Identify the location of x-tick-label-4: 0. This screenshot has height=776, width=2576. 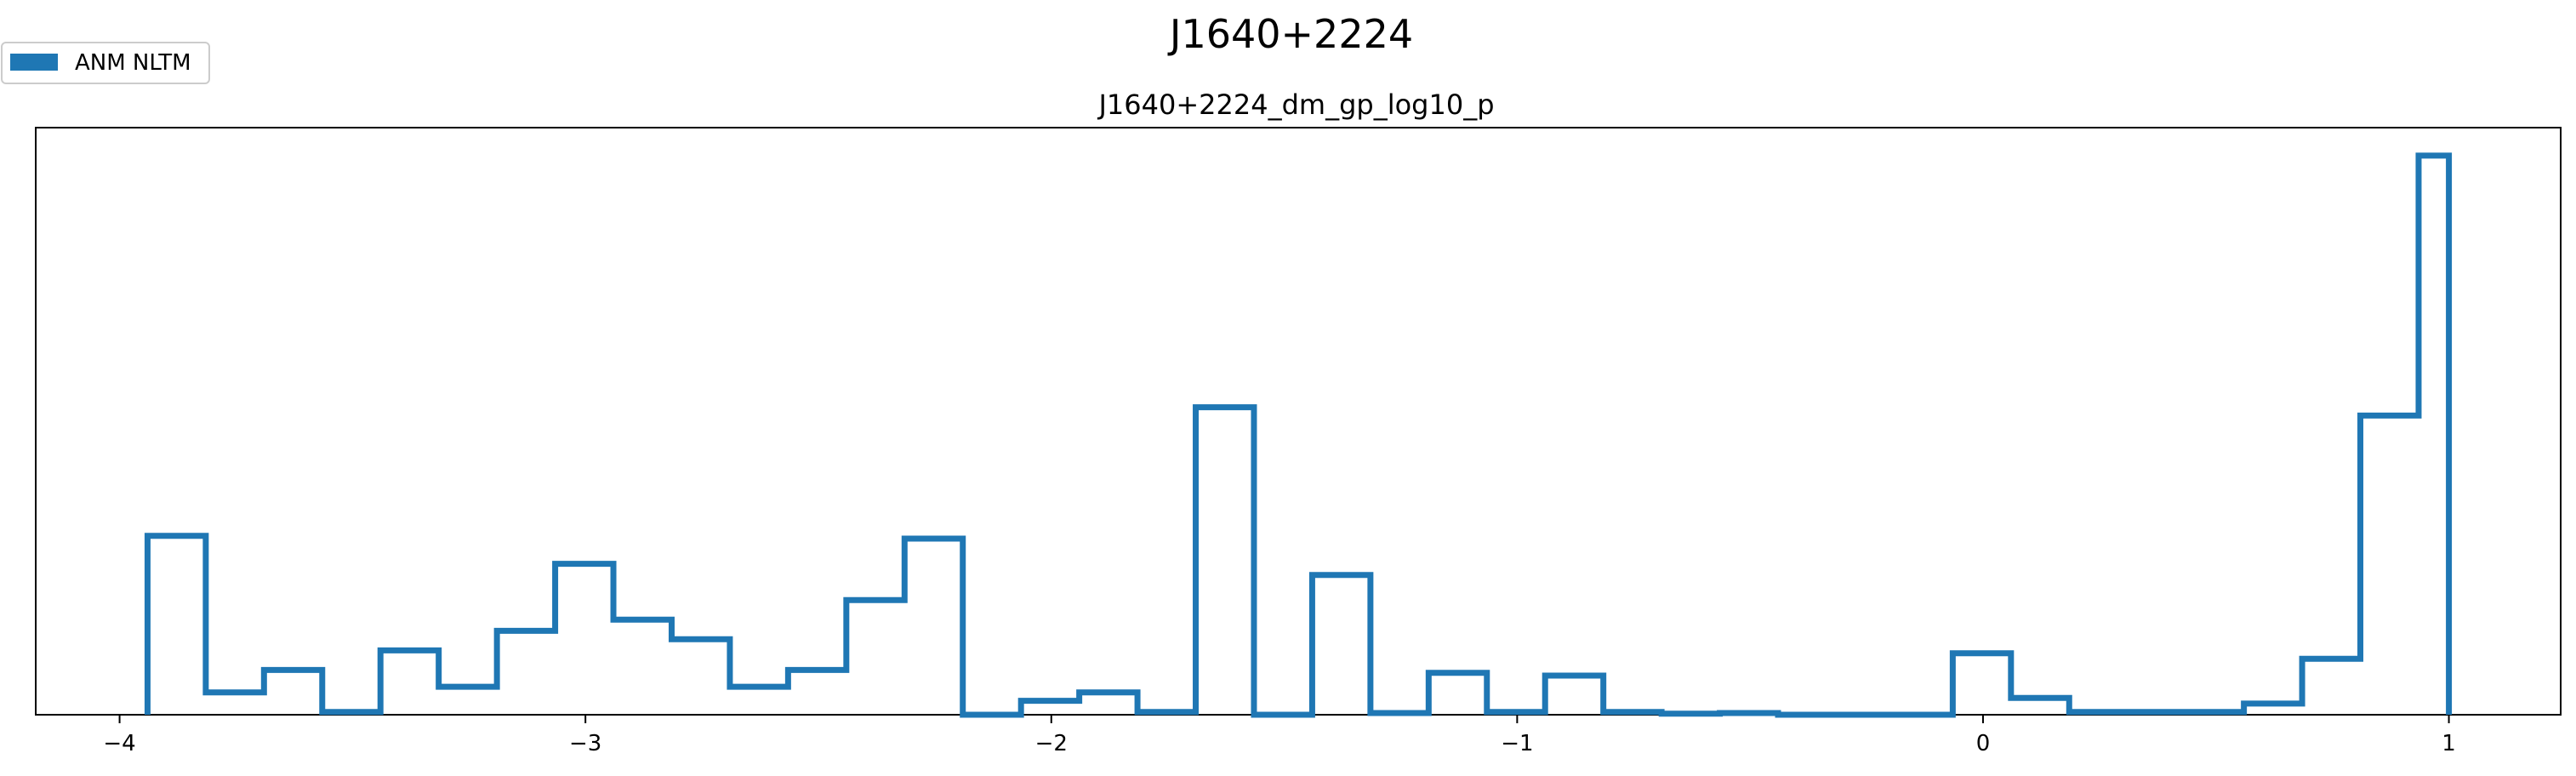
(1984, 743).